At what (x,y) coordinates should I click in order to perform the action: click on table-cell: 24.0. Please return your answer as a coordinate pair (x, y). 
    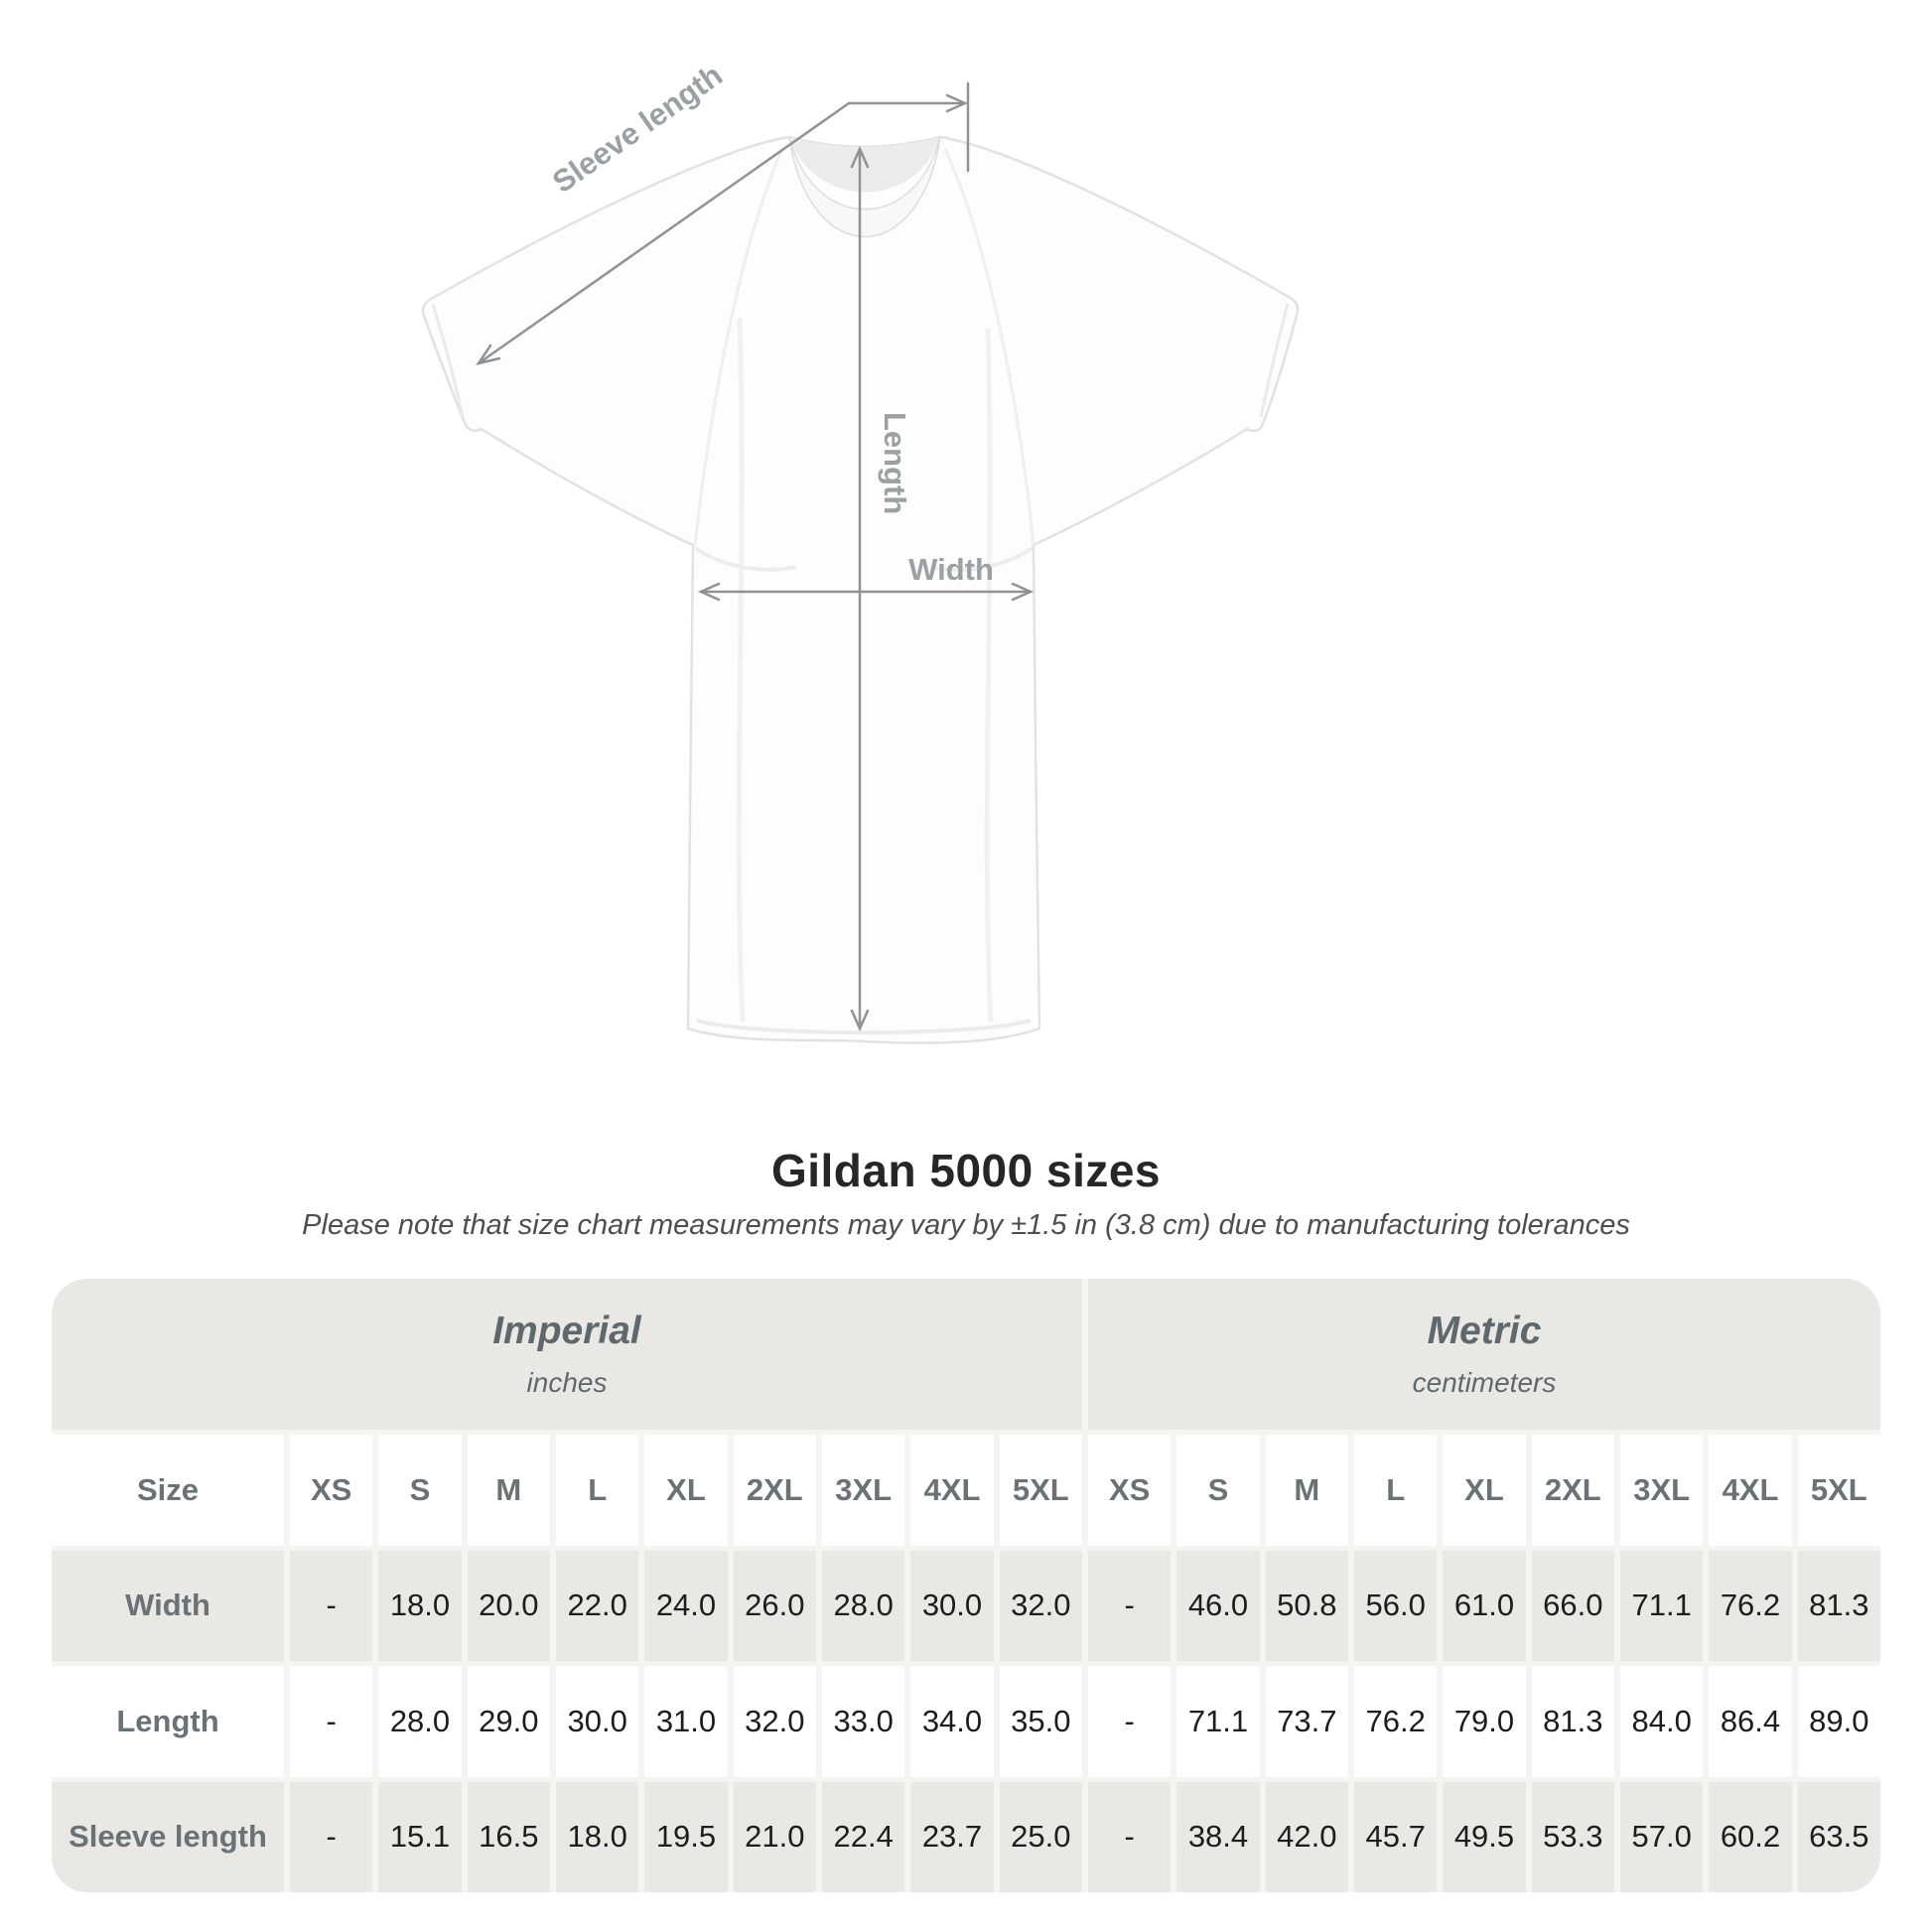
    Looking at the image, I should click on (686, 1605).